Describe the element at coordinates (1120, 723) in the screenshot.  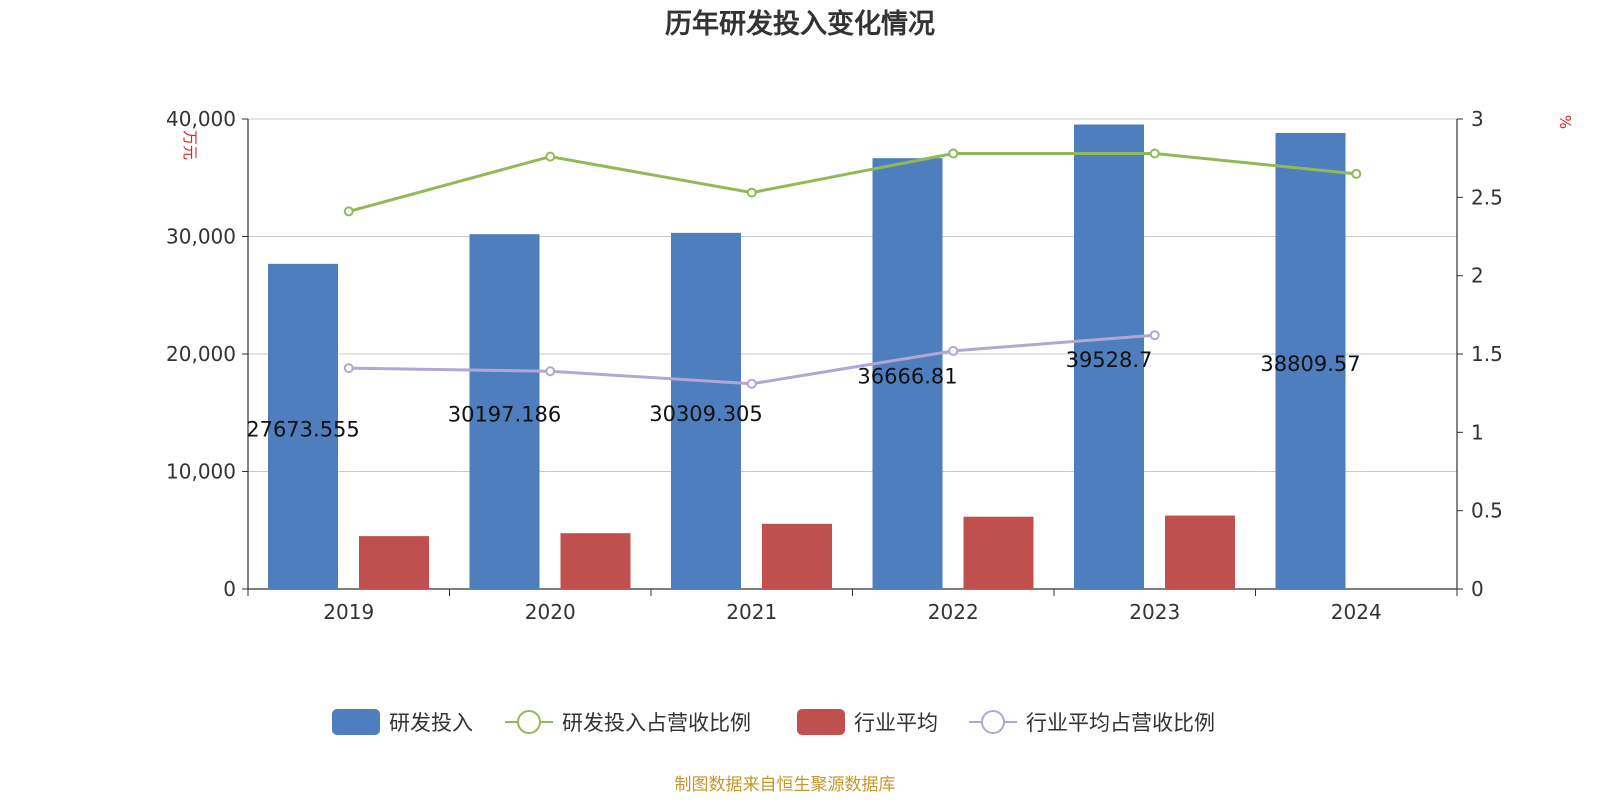
I see `legend-label: 行业平均占营收比例` at that location.